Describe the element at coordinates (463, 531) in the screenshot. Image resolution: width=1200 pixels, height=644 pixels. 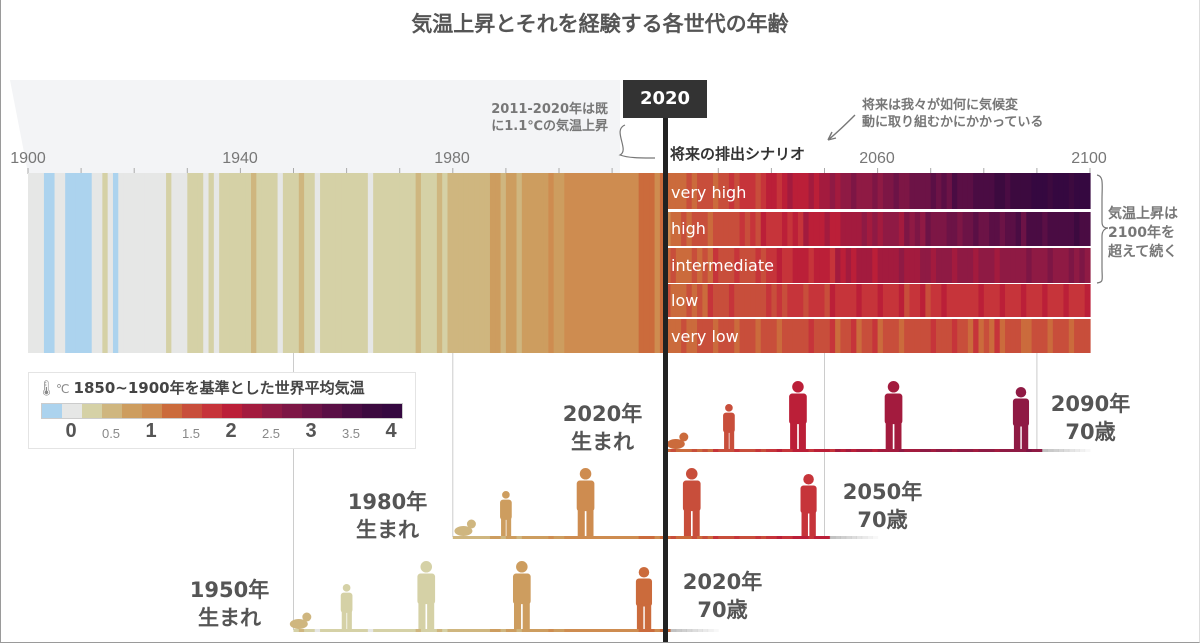
I see `body-shape` at that location.